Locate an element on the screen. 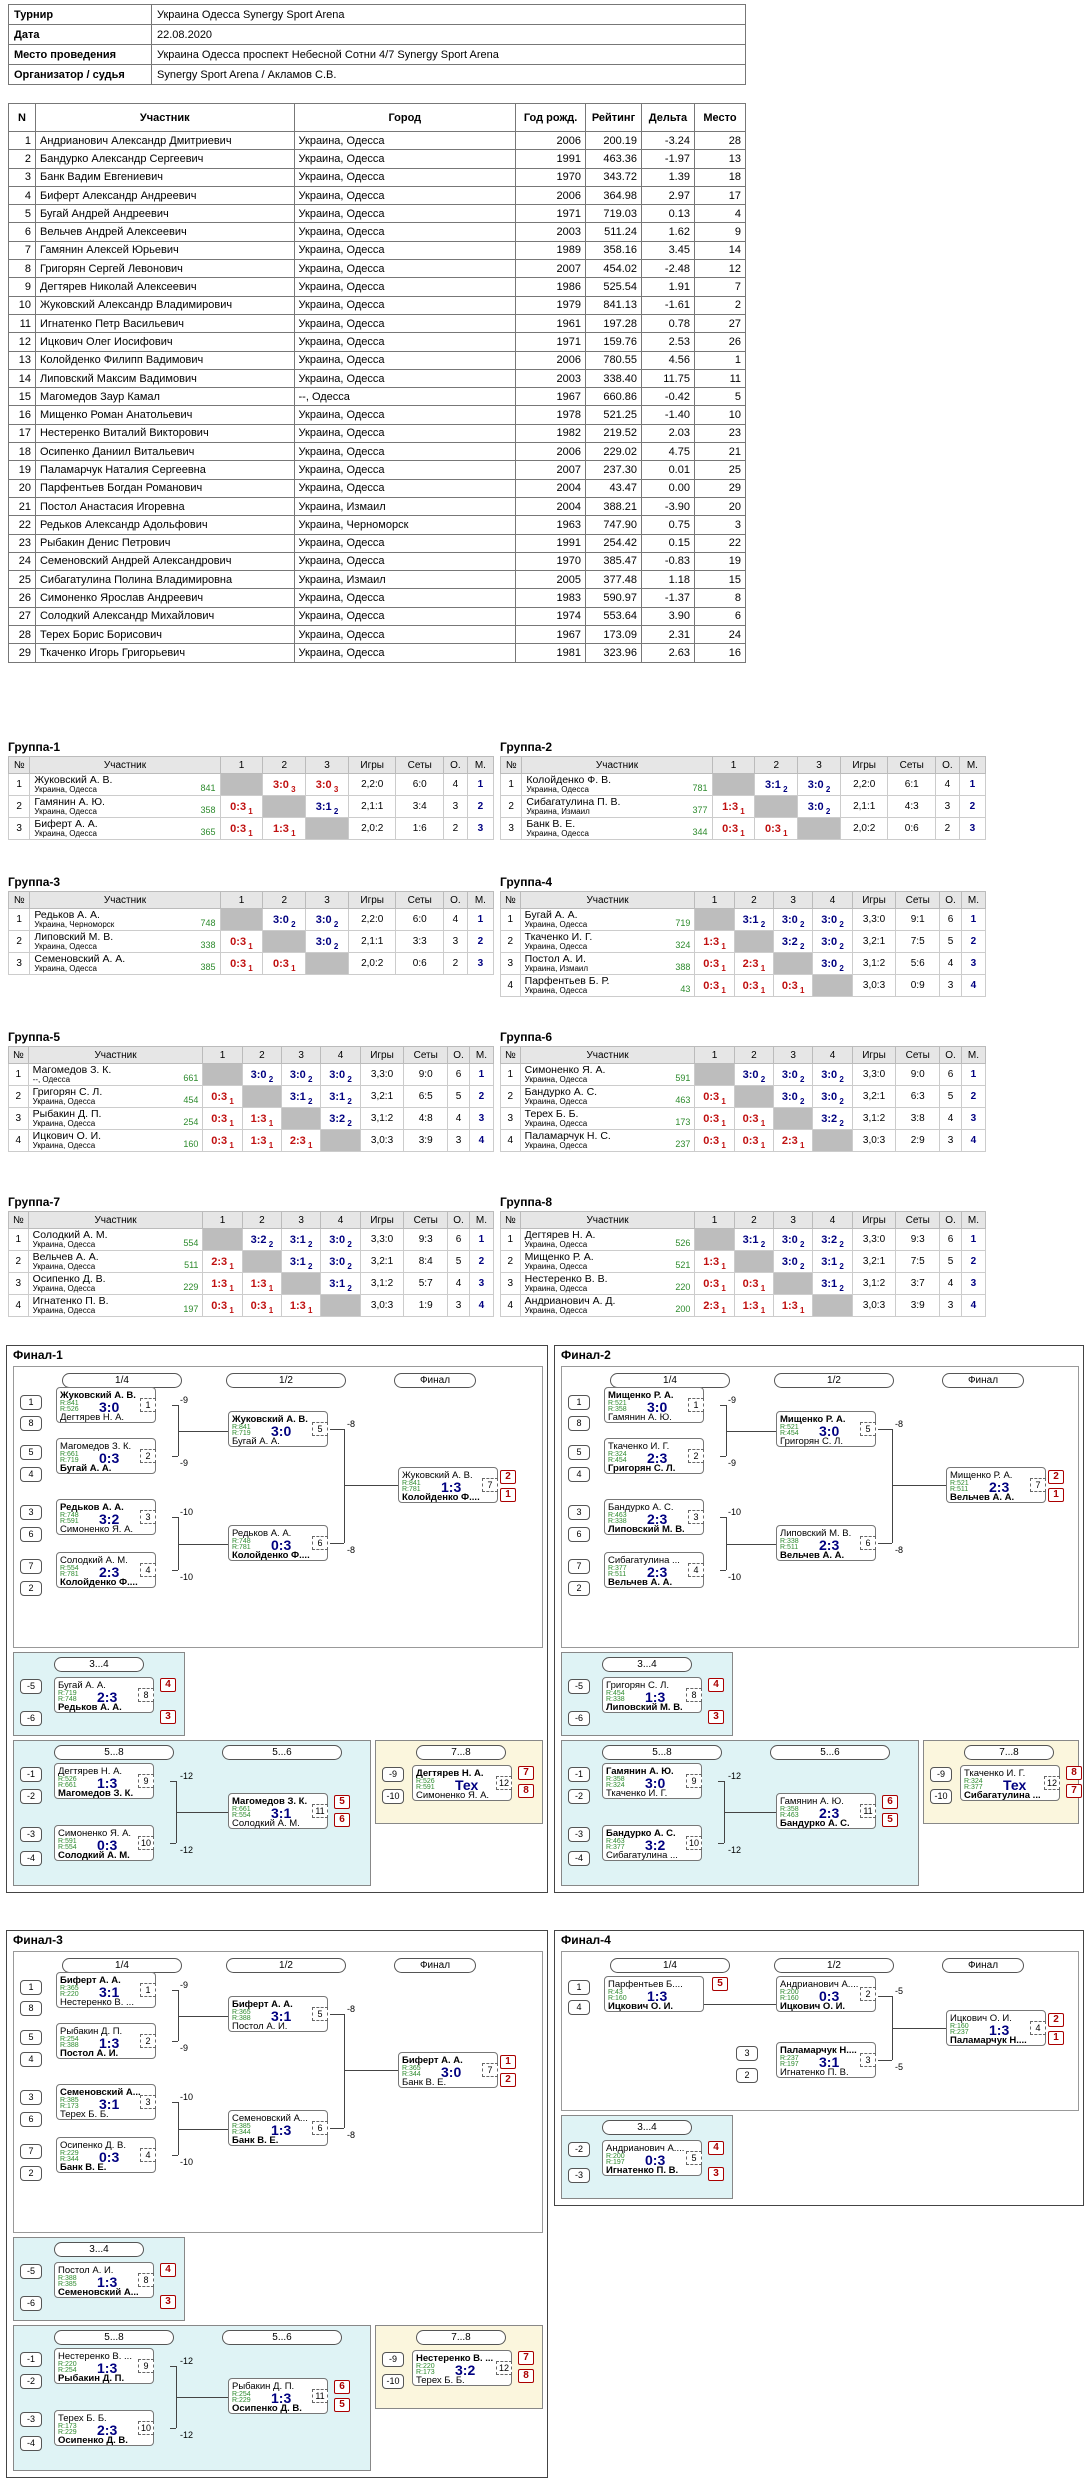  participant-name: Андрианович А. Д. is located at coordinates (570, 1300).